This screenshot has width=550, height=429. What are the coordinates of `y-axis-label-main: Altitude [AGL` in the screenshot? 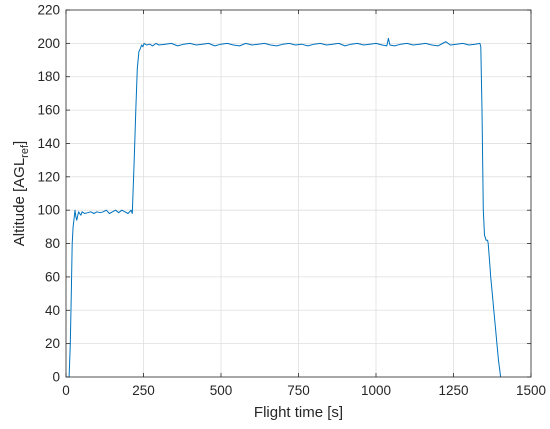 It's located at (19, 202).